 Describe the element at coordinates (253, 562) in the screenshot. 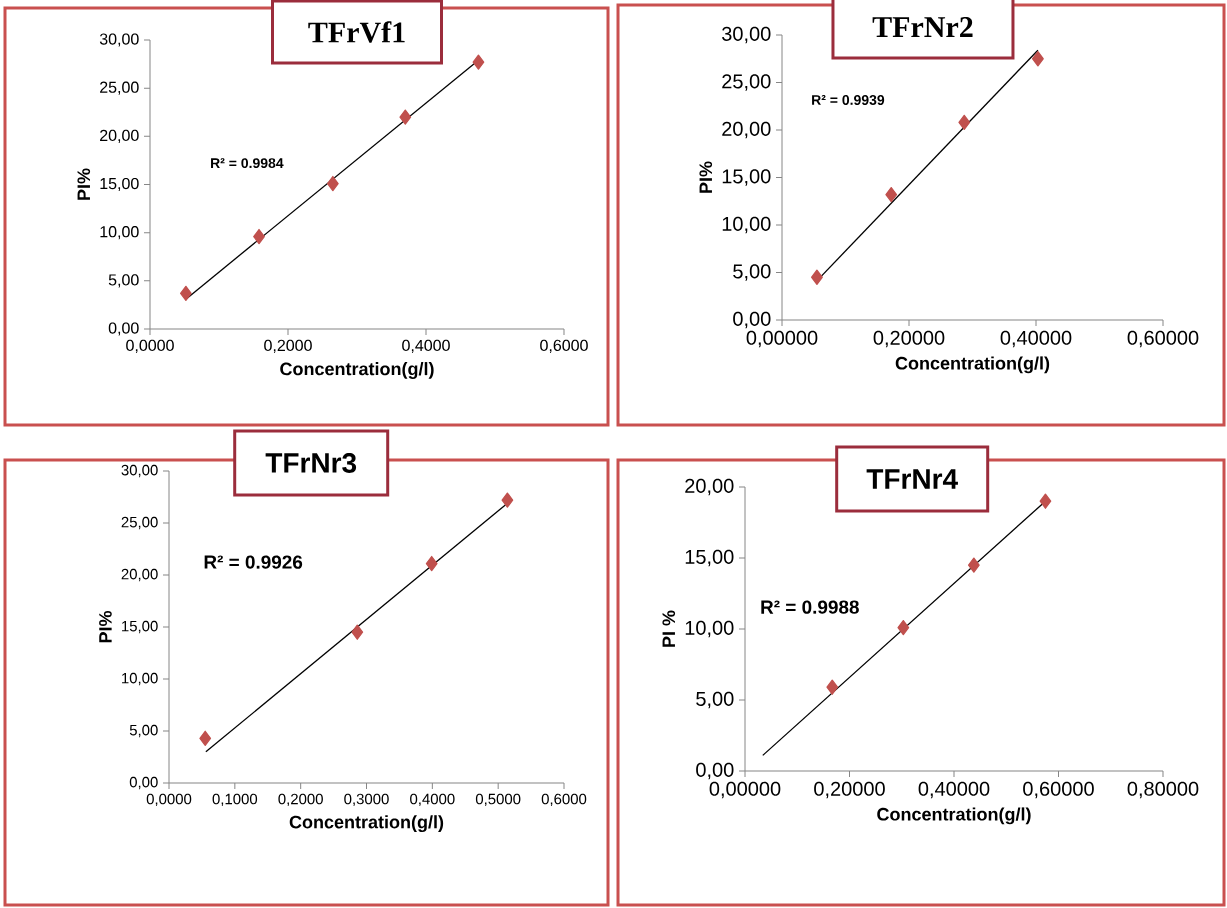

I see `annotation: R² = 0.9926` at that location.